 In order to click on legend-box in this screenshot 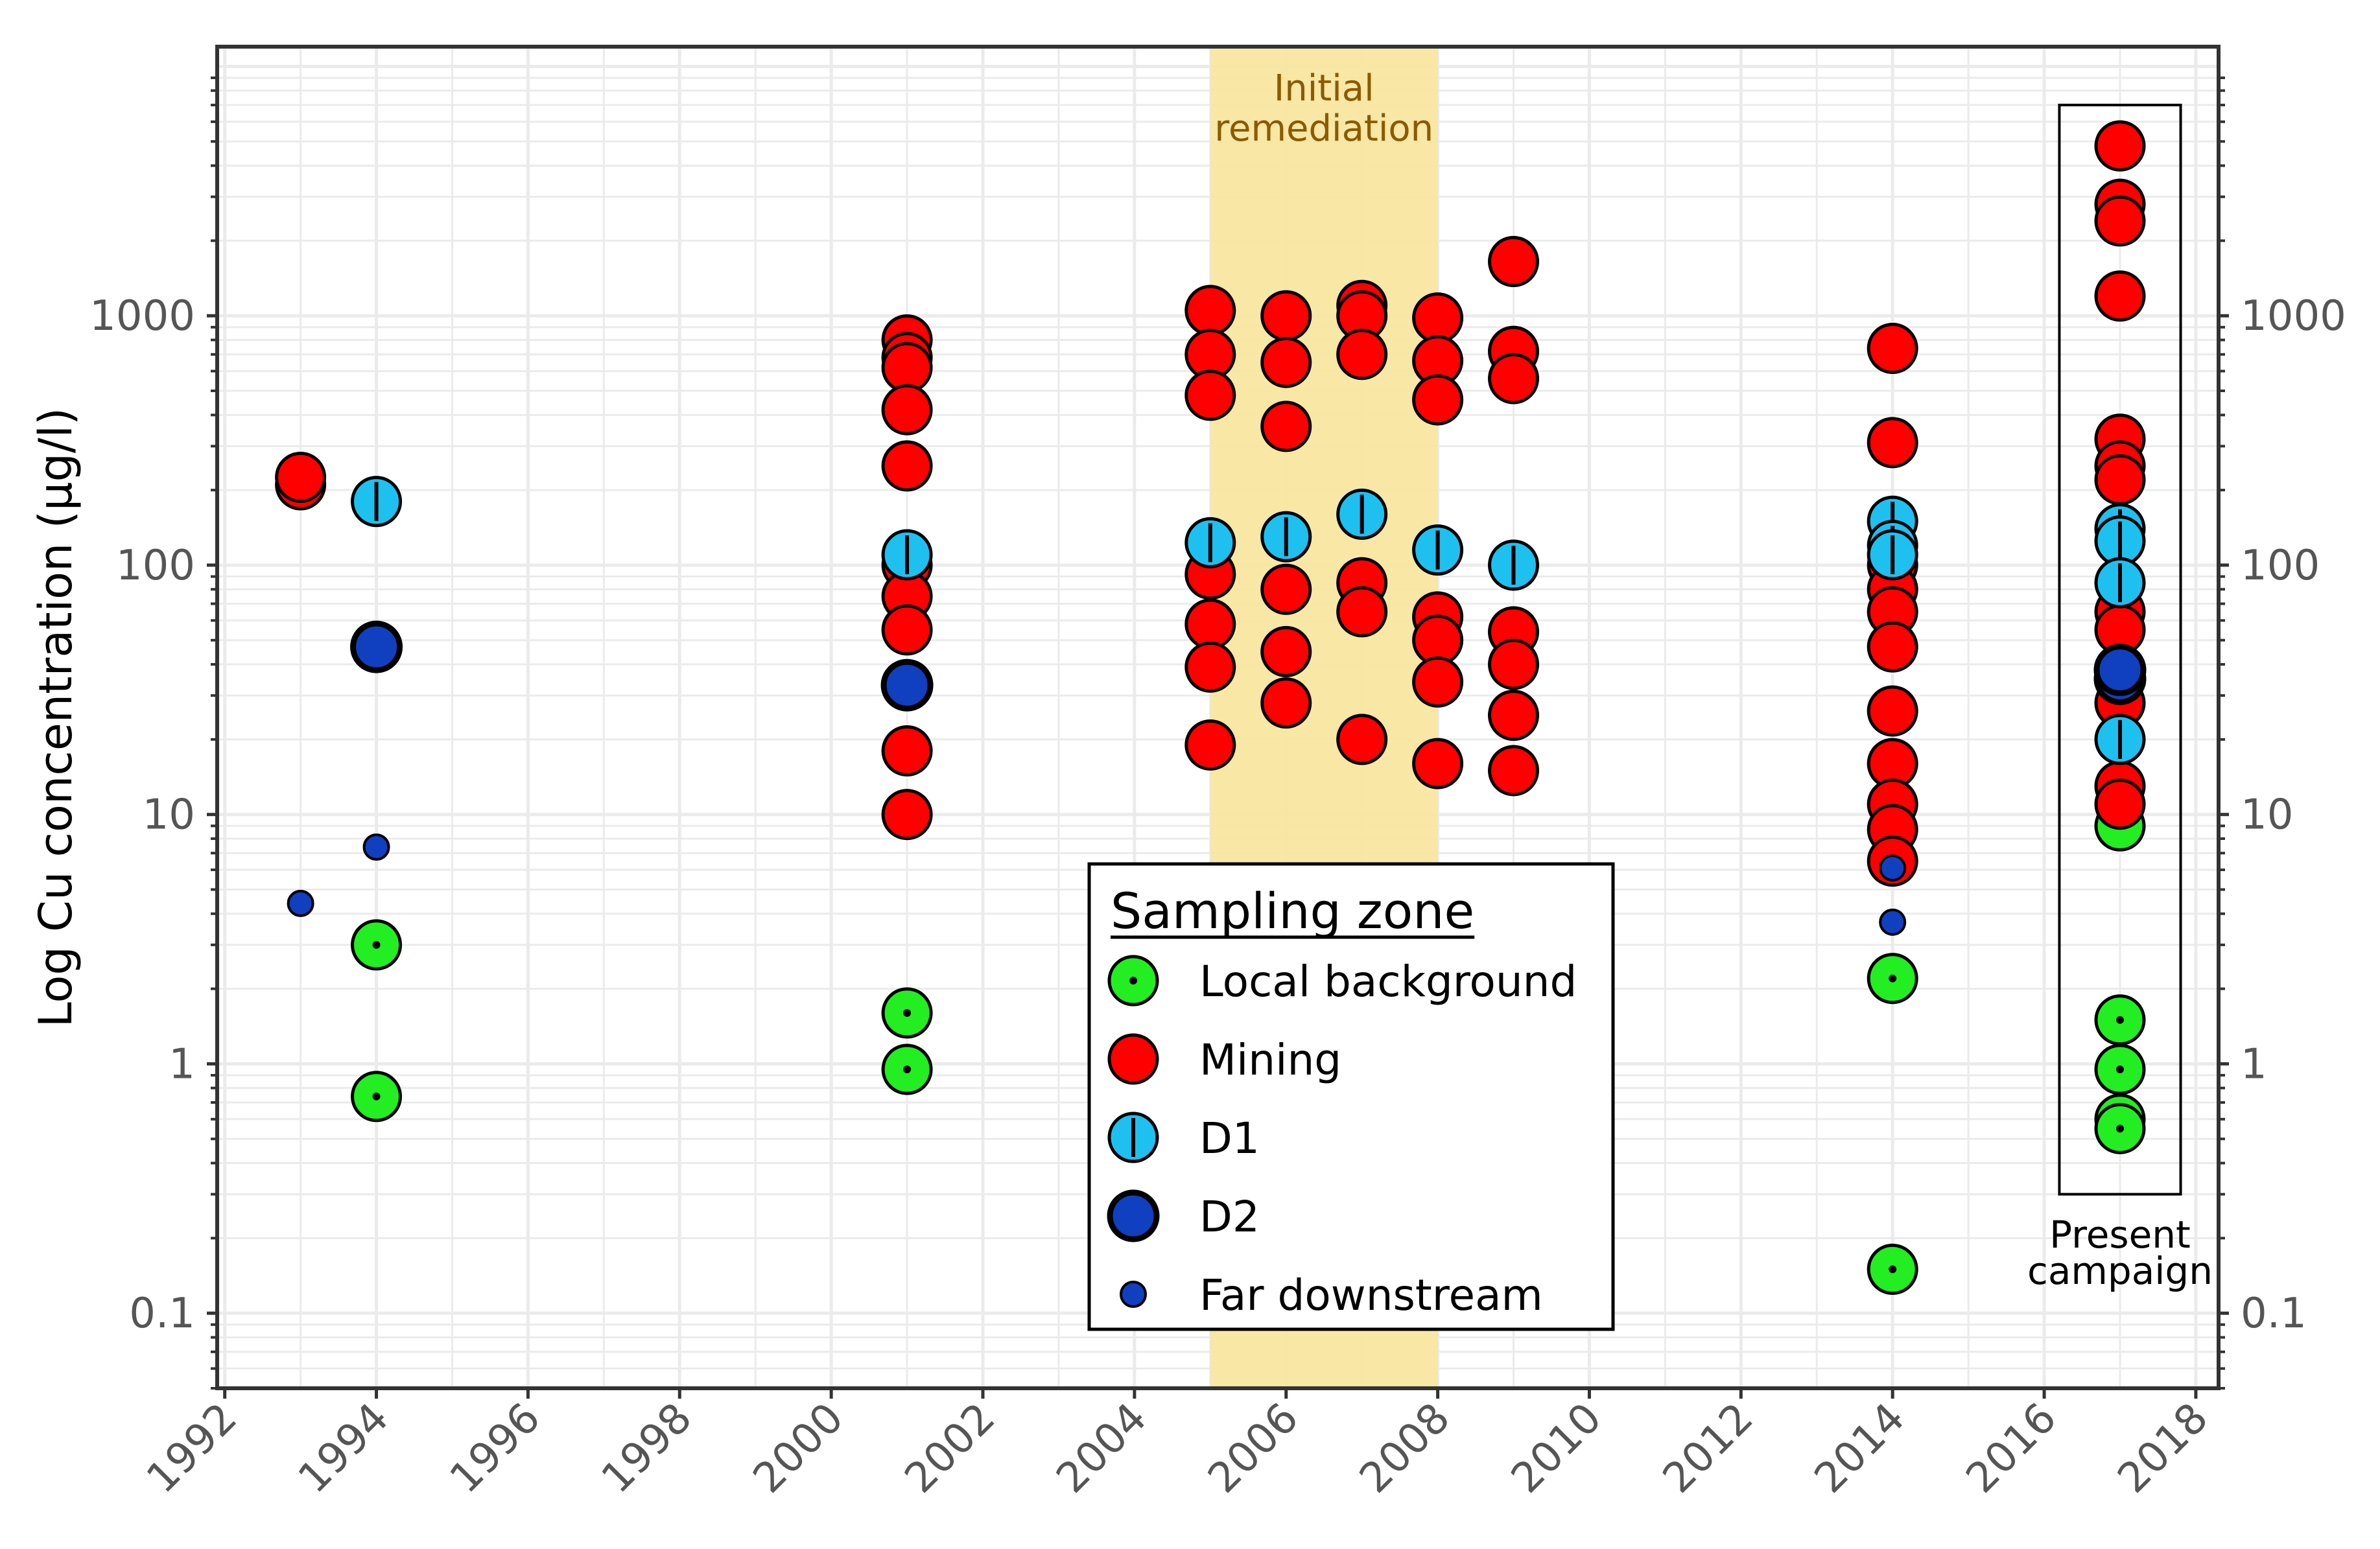, I will do `click(1351, 1096)`.